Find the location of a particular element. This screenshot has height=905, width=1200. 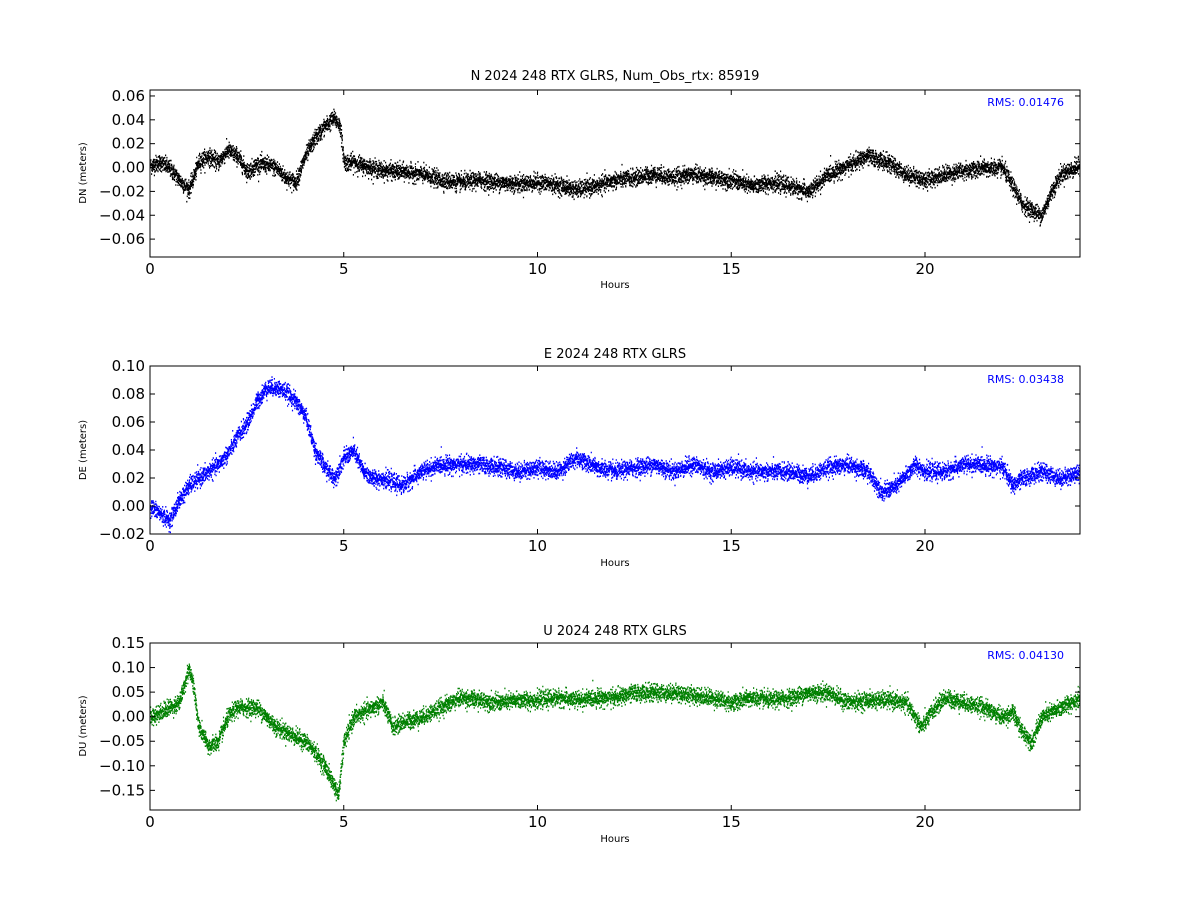

y-axis-label: DU (meters) is located at coordinates (83, 725).